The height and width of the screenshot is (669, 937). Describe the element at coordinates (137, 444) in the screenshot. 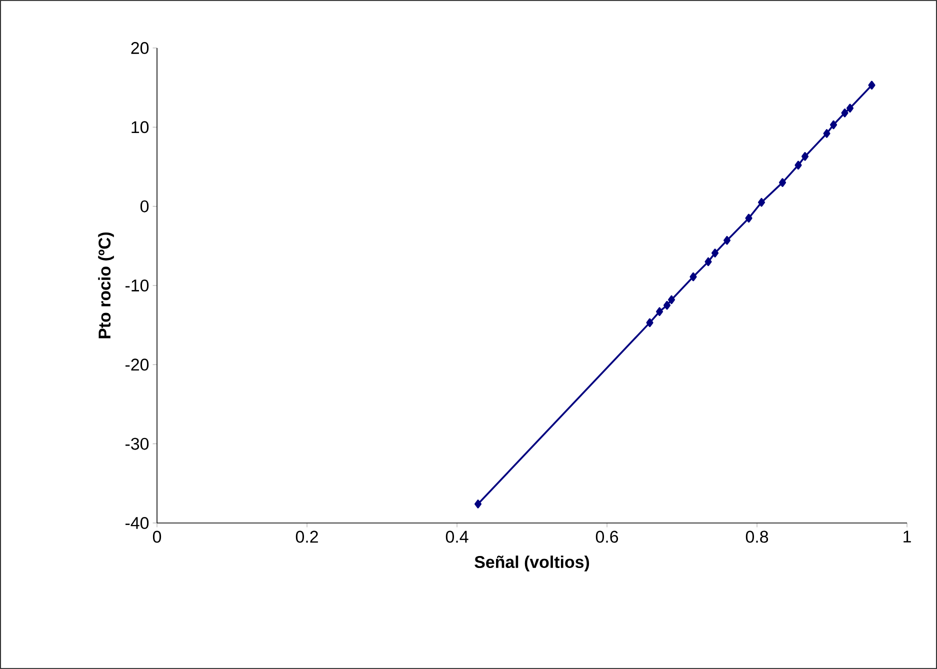

I see `y-tick-label: -30` at that location.